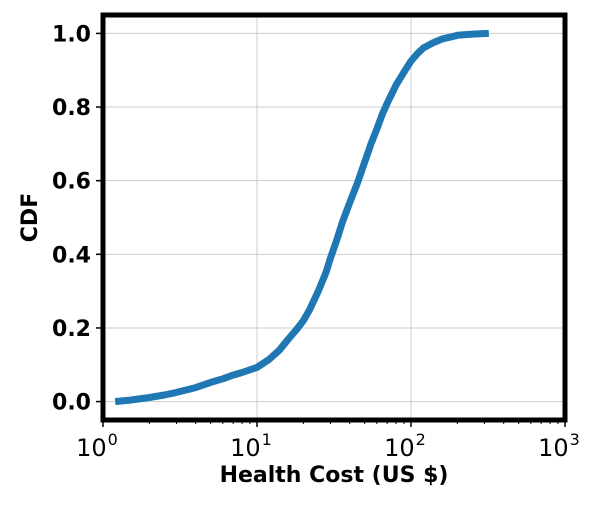 The width and height of the screenshot is (604, 509). What do you see at coordinates (97, 446) in the screenshot?
I see `x-tick-label: 10⁰` at bounding box center [97, 446].